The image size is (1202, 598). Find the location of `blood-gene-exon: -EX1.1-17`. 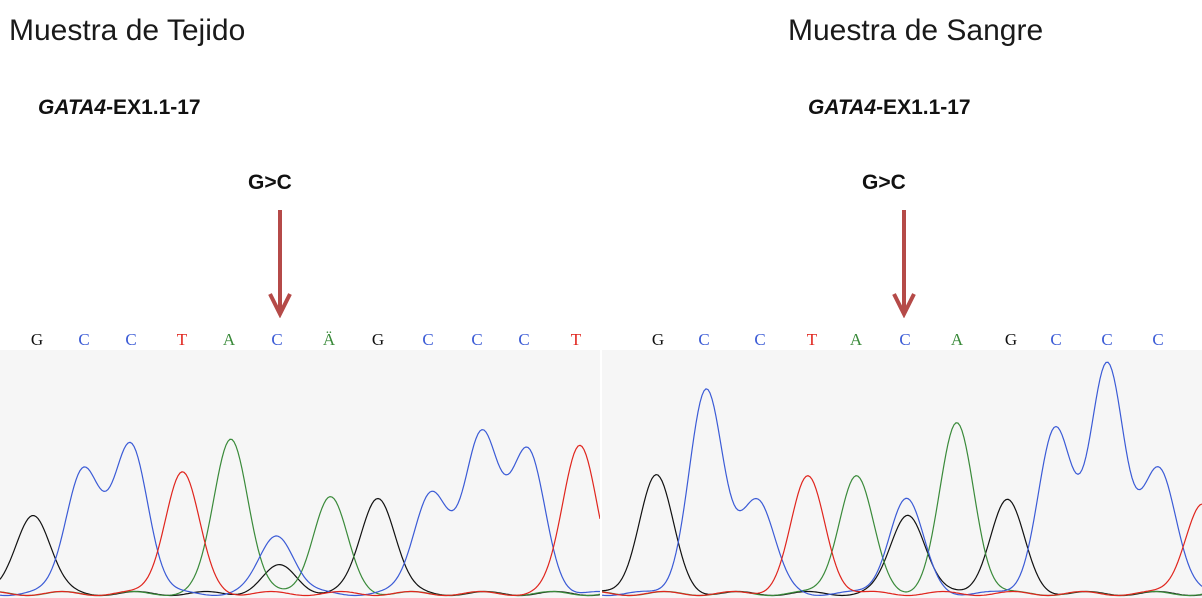

blood-gene-exon: -EX1.1-17 is located at coordinates (923, 107).